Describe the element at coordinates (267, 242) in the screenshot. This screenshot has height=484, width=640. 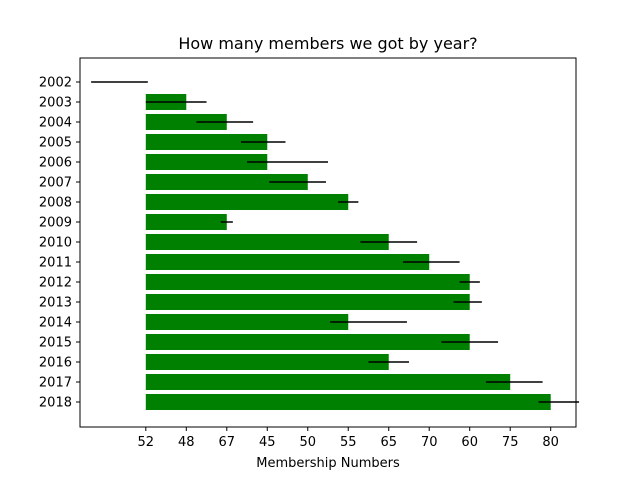
I see `bar-2010` at that location.